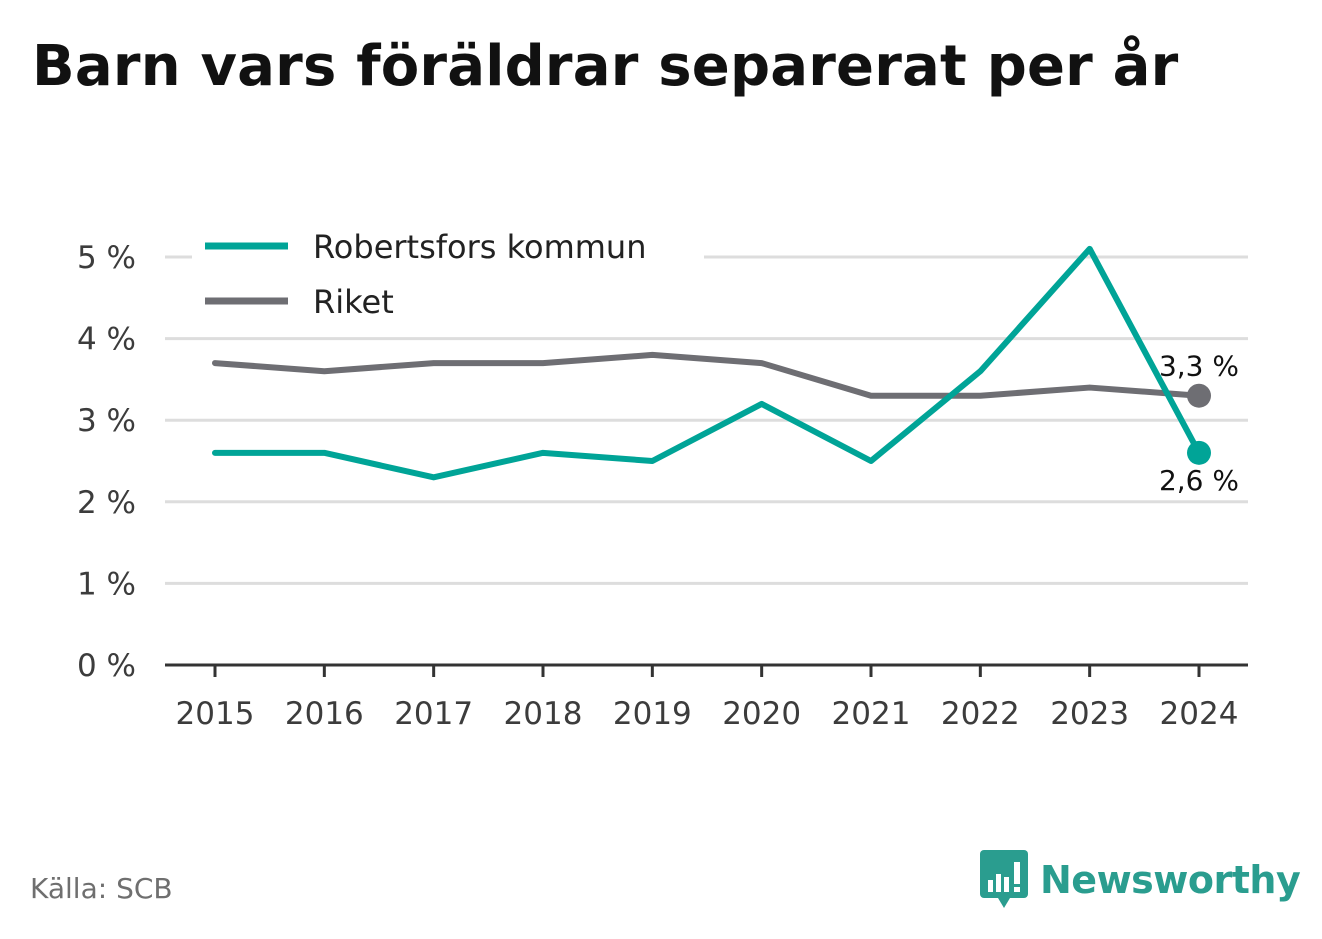 This screenshot has width=1322, height=939. What do you see at coordinates (324, 714) in the screenshot?
I see `x-tick-label: 2016` at bounding box center [324, 714].